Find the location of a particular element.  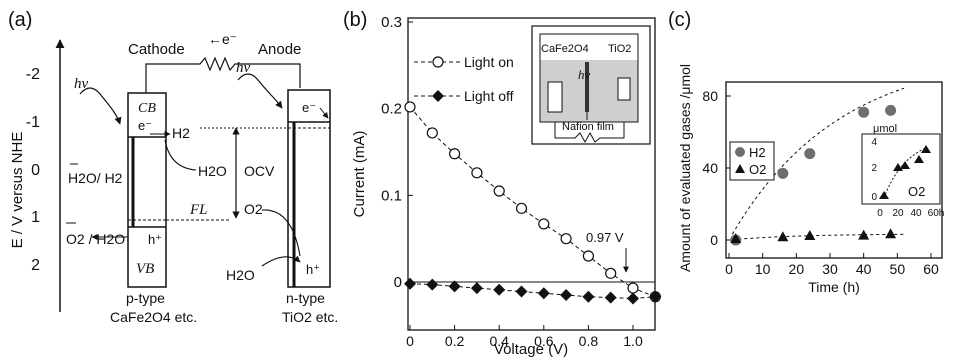

o2-label: O2 is located at coordinates (253, 209).